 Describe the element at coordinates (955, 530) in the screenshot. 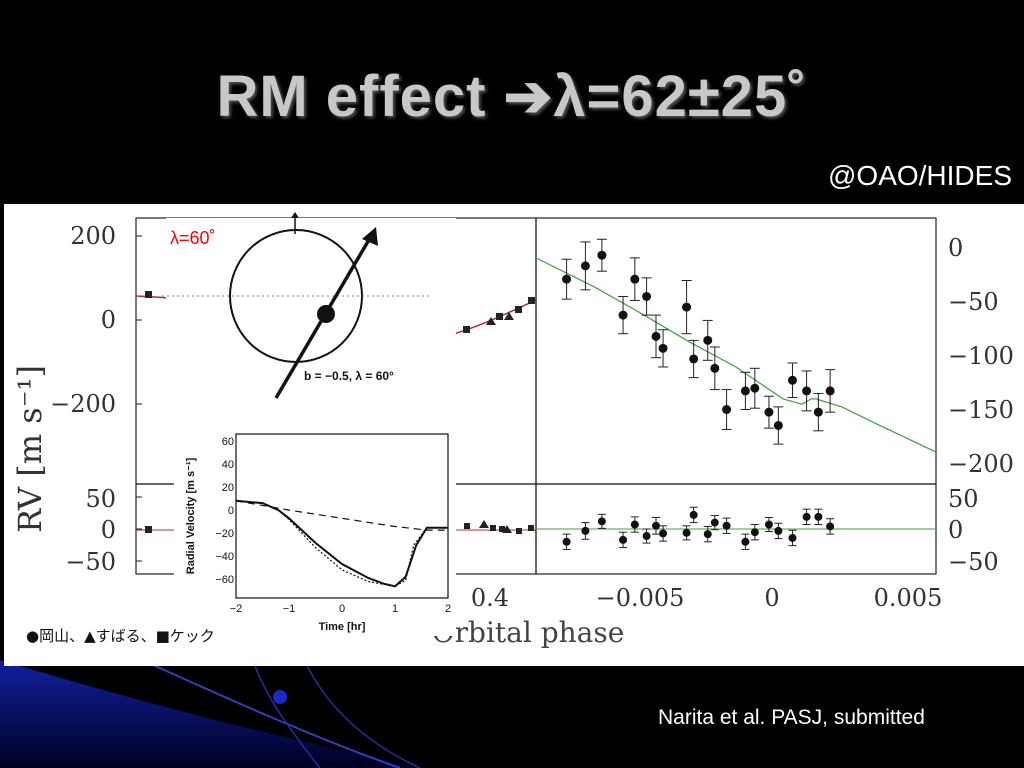

I see `right-resid-tick: 0` at that location.